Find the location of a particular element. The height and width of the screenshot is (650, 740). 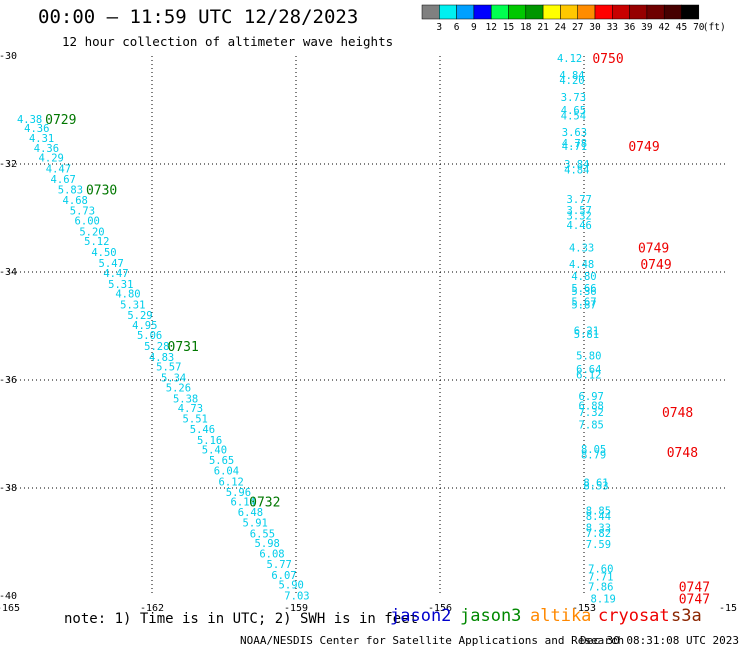

swh-point: 5.67 is located at coordinates (583, 303).